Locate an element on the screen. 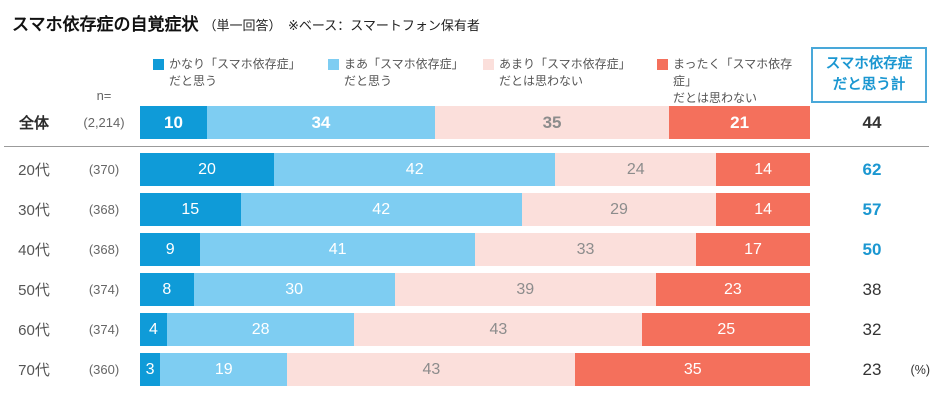 The width and height of the screenshot is (934, 403). segment-value: 33 is located at coordinates (585, 249).